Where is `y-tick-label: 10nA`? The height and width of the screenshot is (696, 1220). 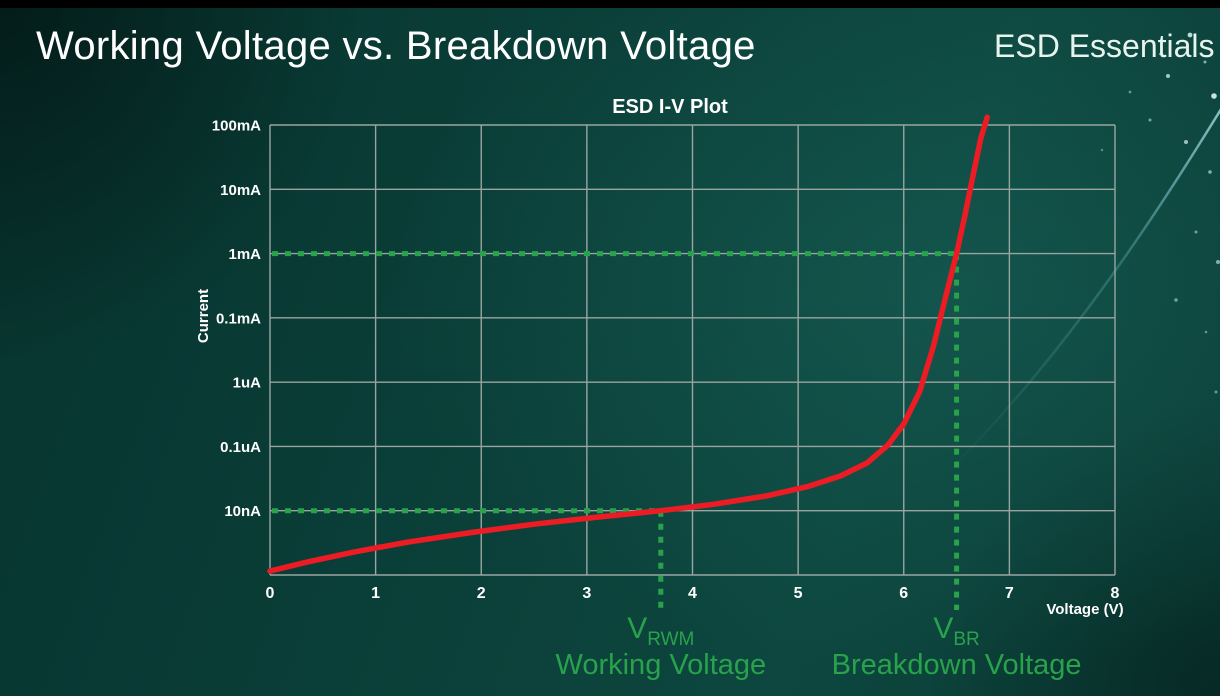
y-tick-label: 10nA is located at coordinates (242, 511).